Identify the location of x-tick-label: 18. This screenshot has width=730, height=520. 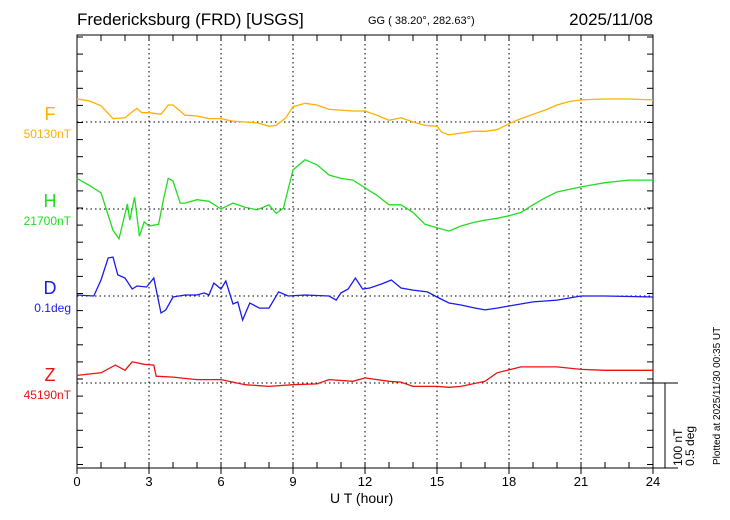
(509, 481).